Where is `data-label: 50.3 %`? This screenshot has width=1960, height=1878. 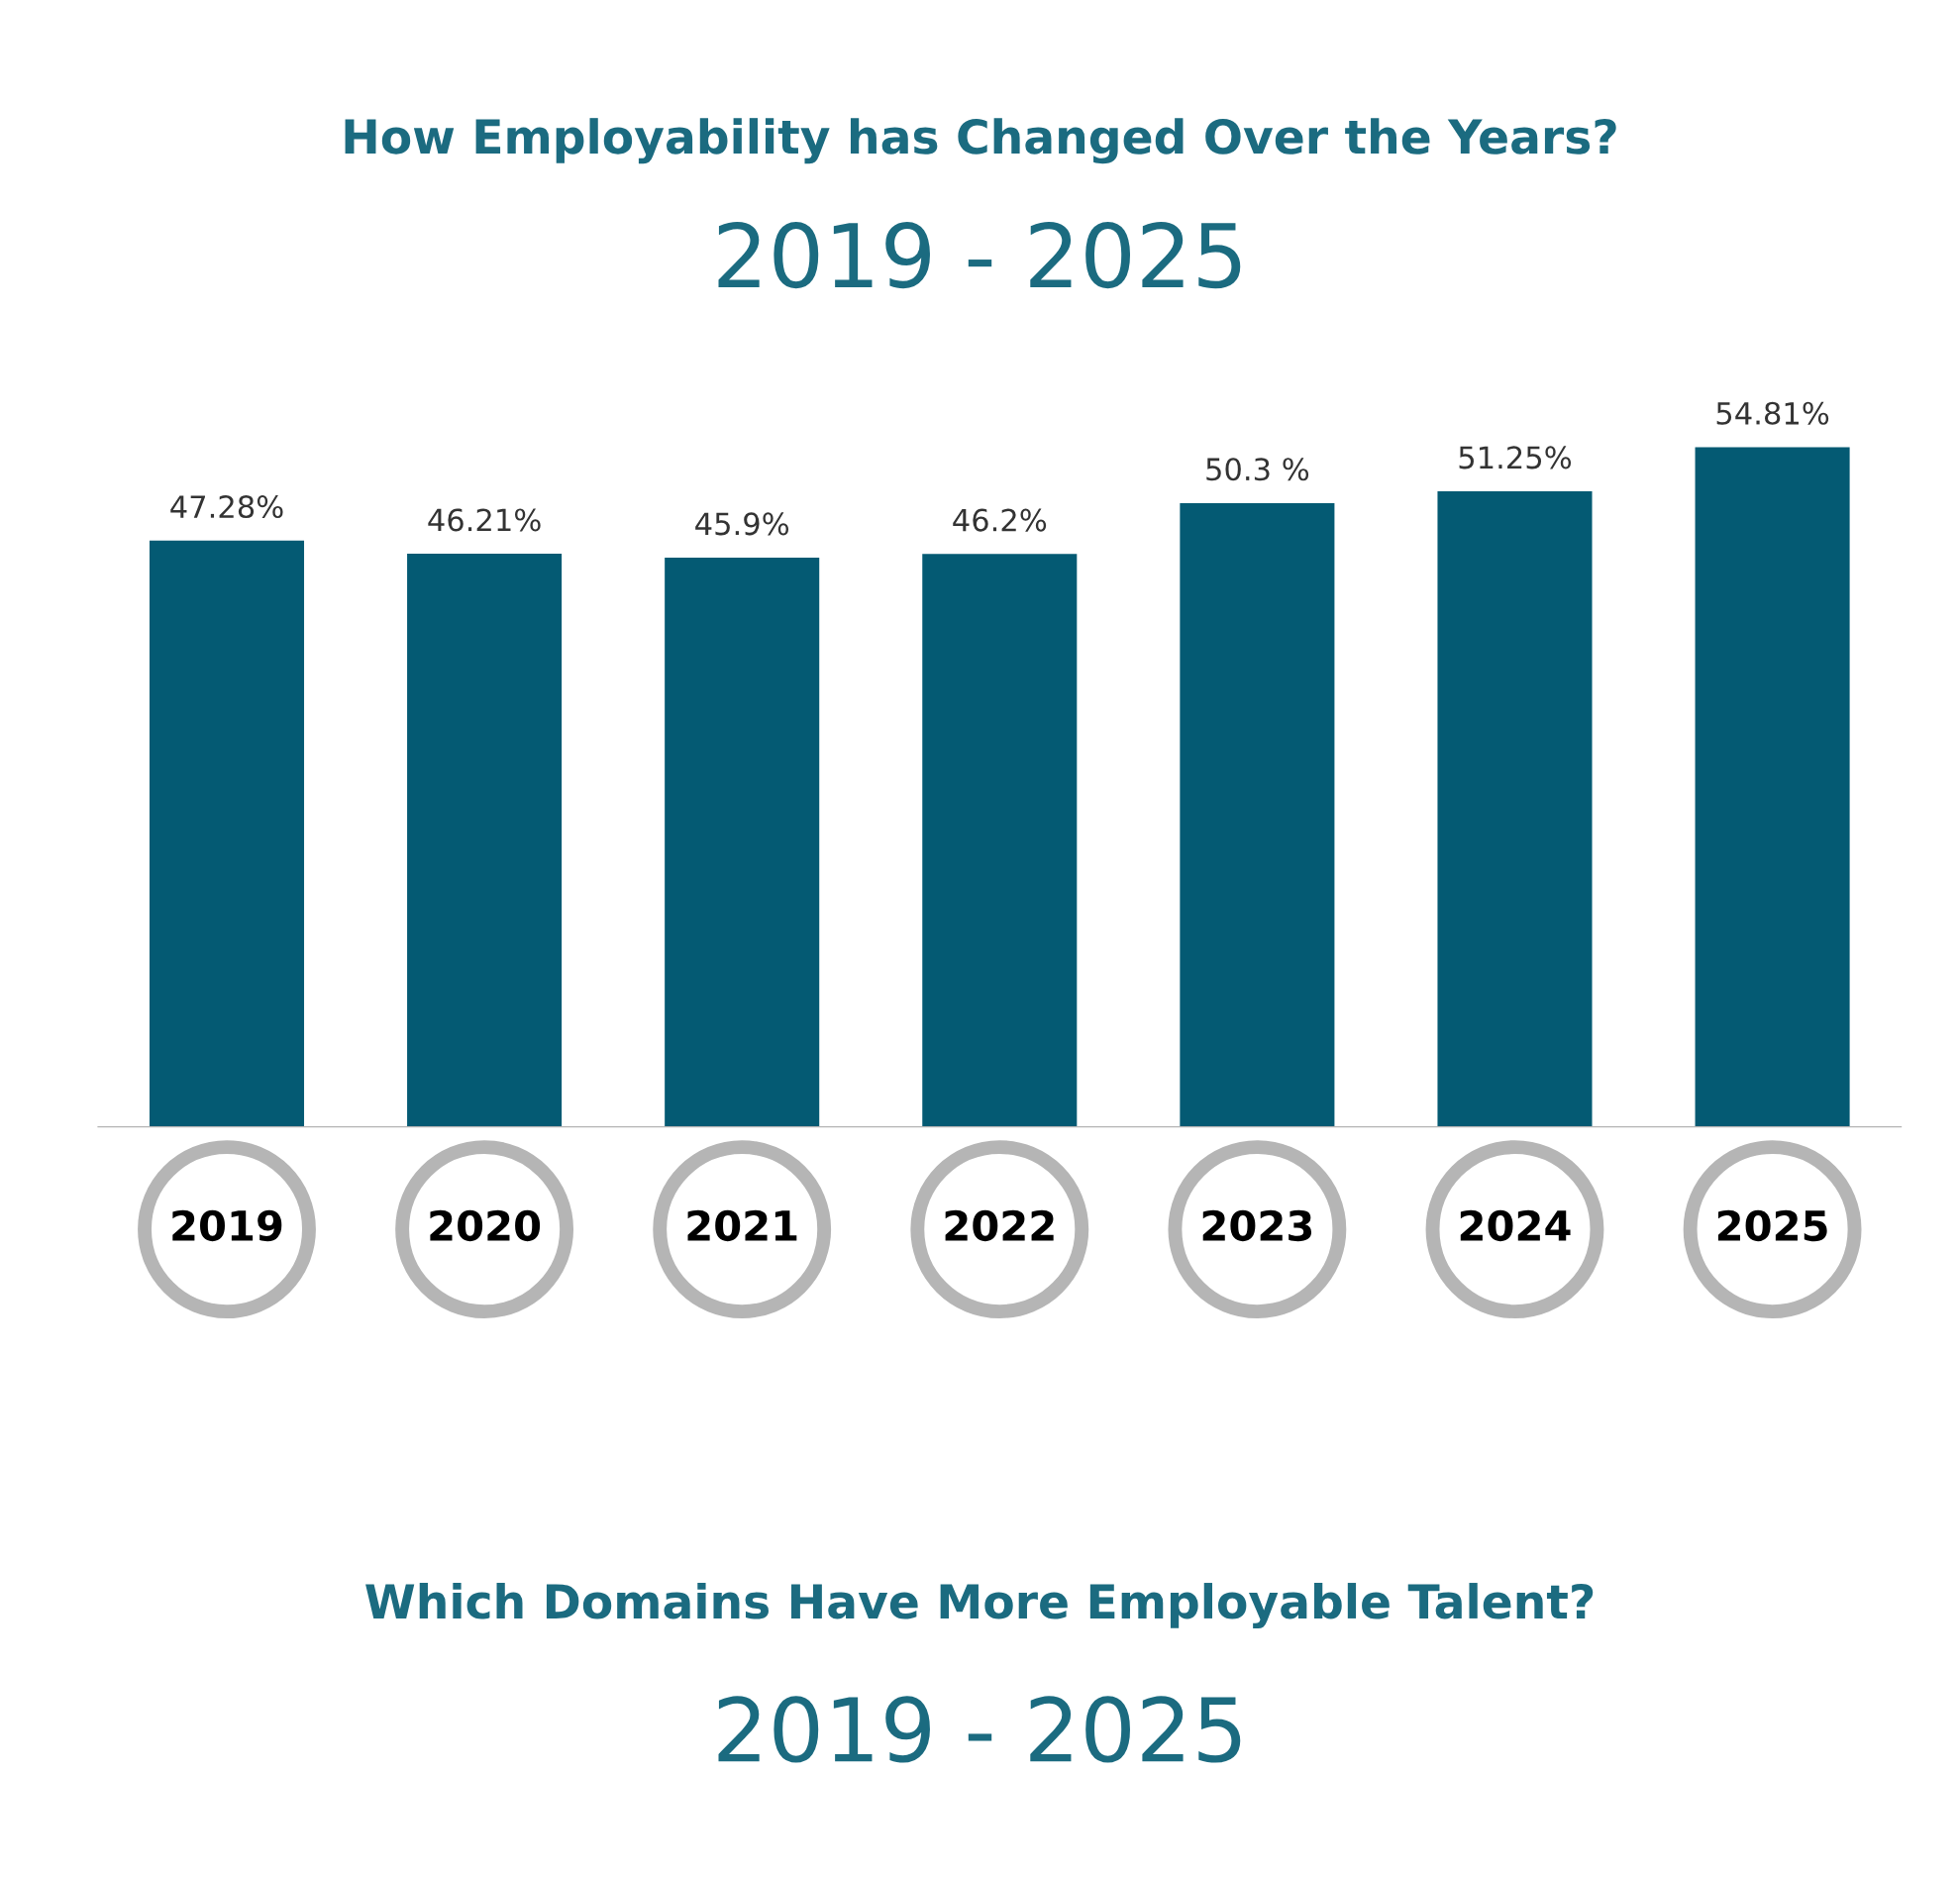
data-label: 50.3 % is located at coordinates (1257, 469).